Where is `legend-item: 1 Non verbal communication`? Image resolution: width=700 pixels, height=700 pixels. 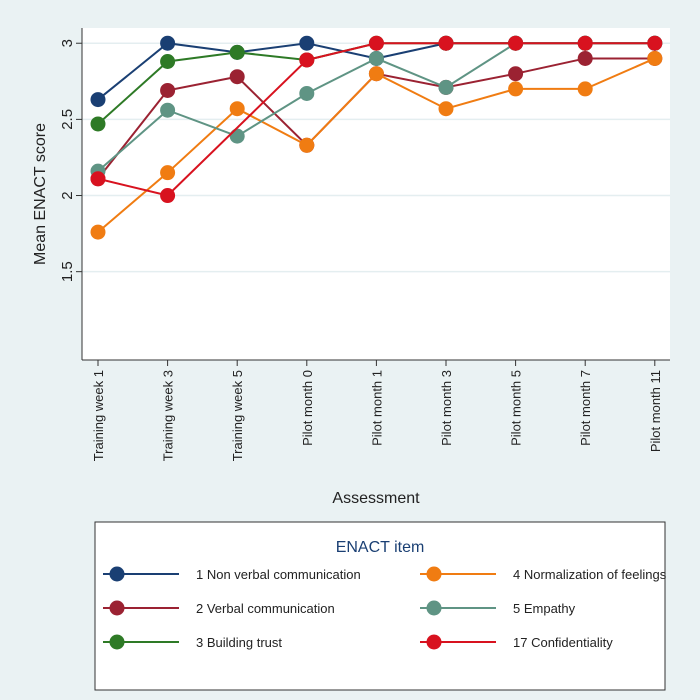 legend-item: 1 Non verbal communication is located at coordinates (232, 574).